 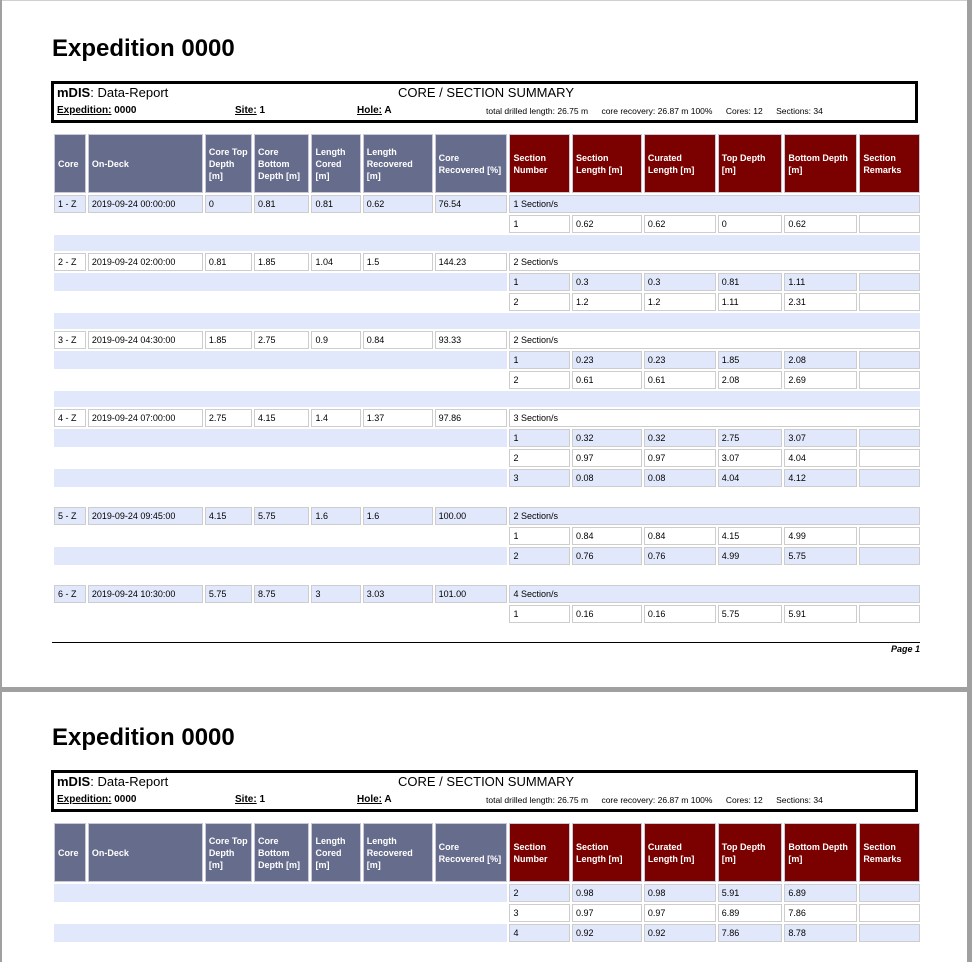 What do you see at coordinates (540, 224) in the screenshot?
I see `section-number: 1` at bounding box center [540, 224].